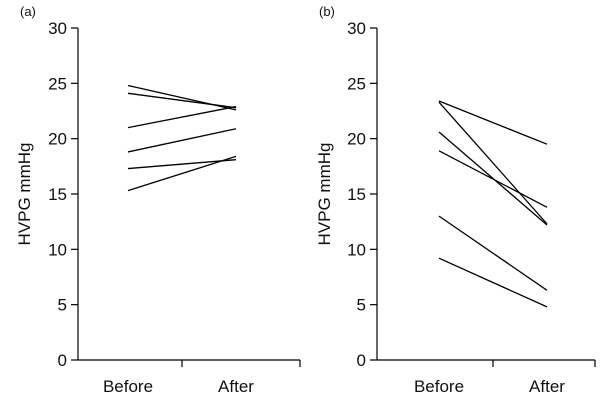 The height and width of the screenshot is (400, 600). Describe the element at coordinates (28, 11) in the screenshot. I see `panel-label: (a)` at that location.